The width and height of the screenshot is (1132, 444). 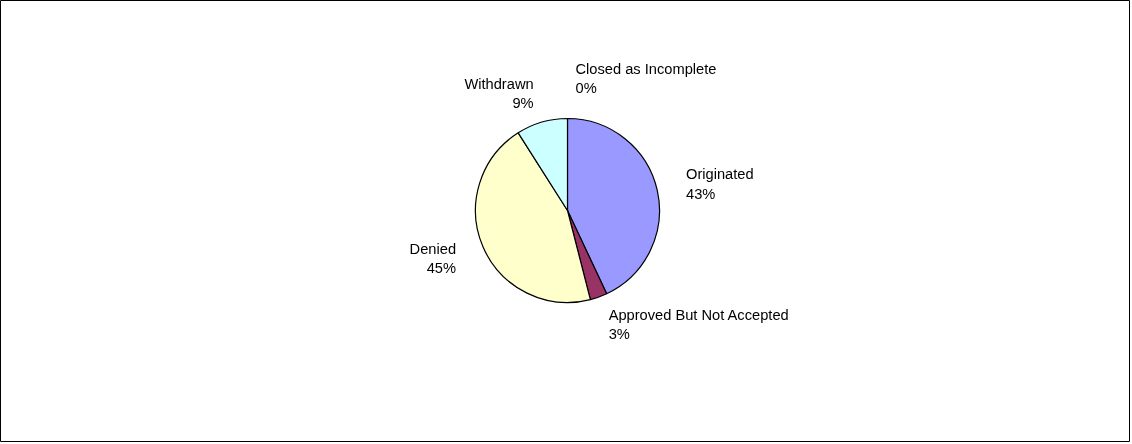 I want to click on slice-label: Withdrawn, so click(x=499, y=84).